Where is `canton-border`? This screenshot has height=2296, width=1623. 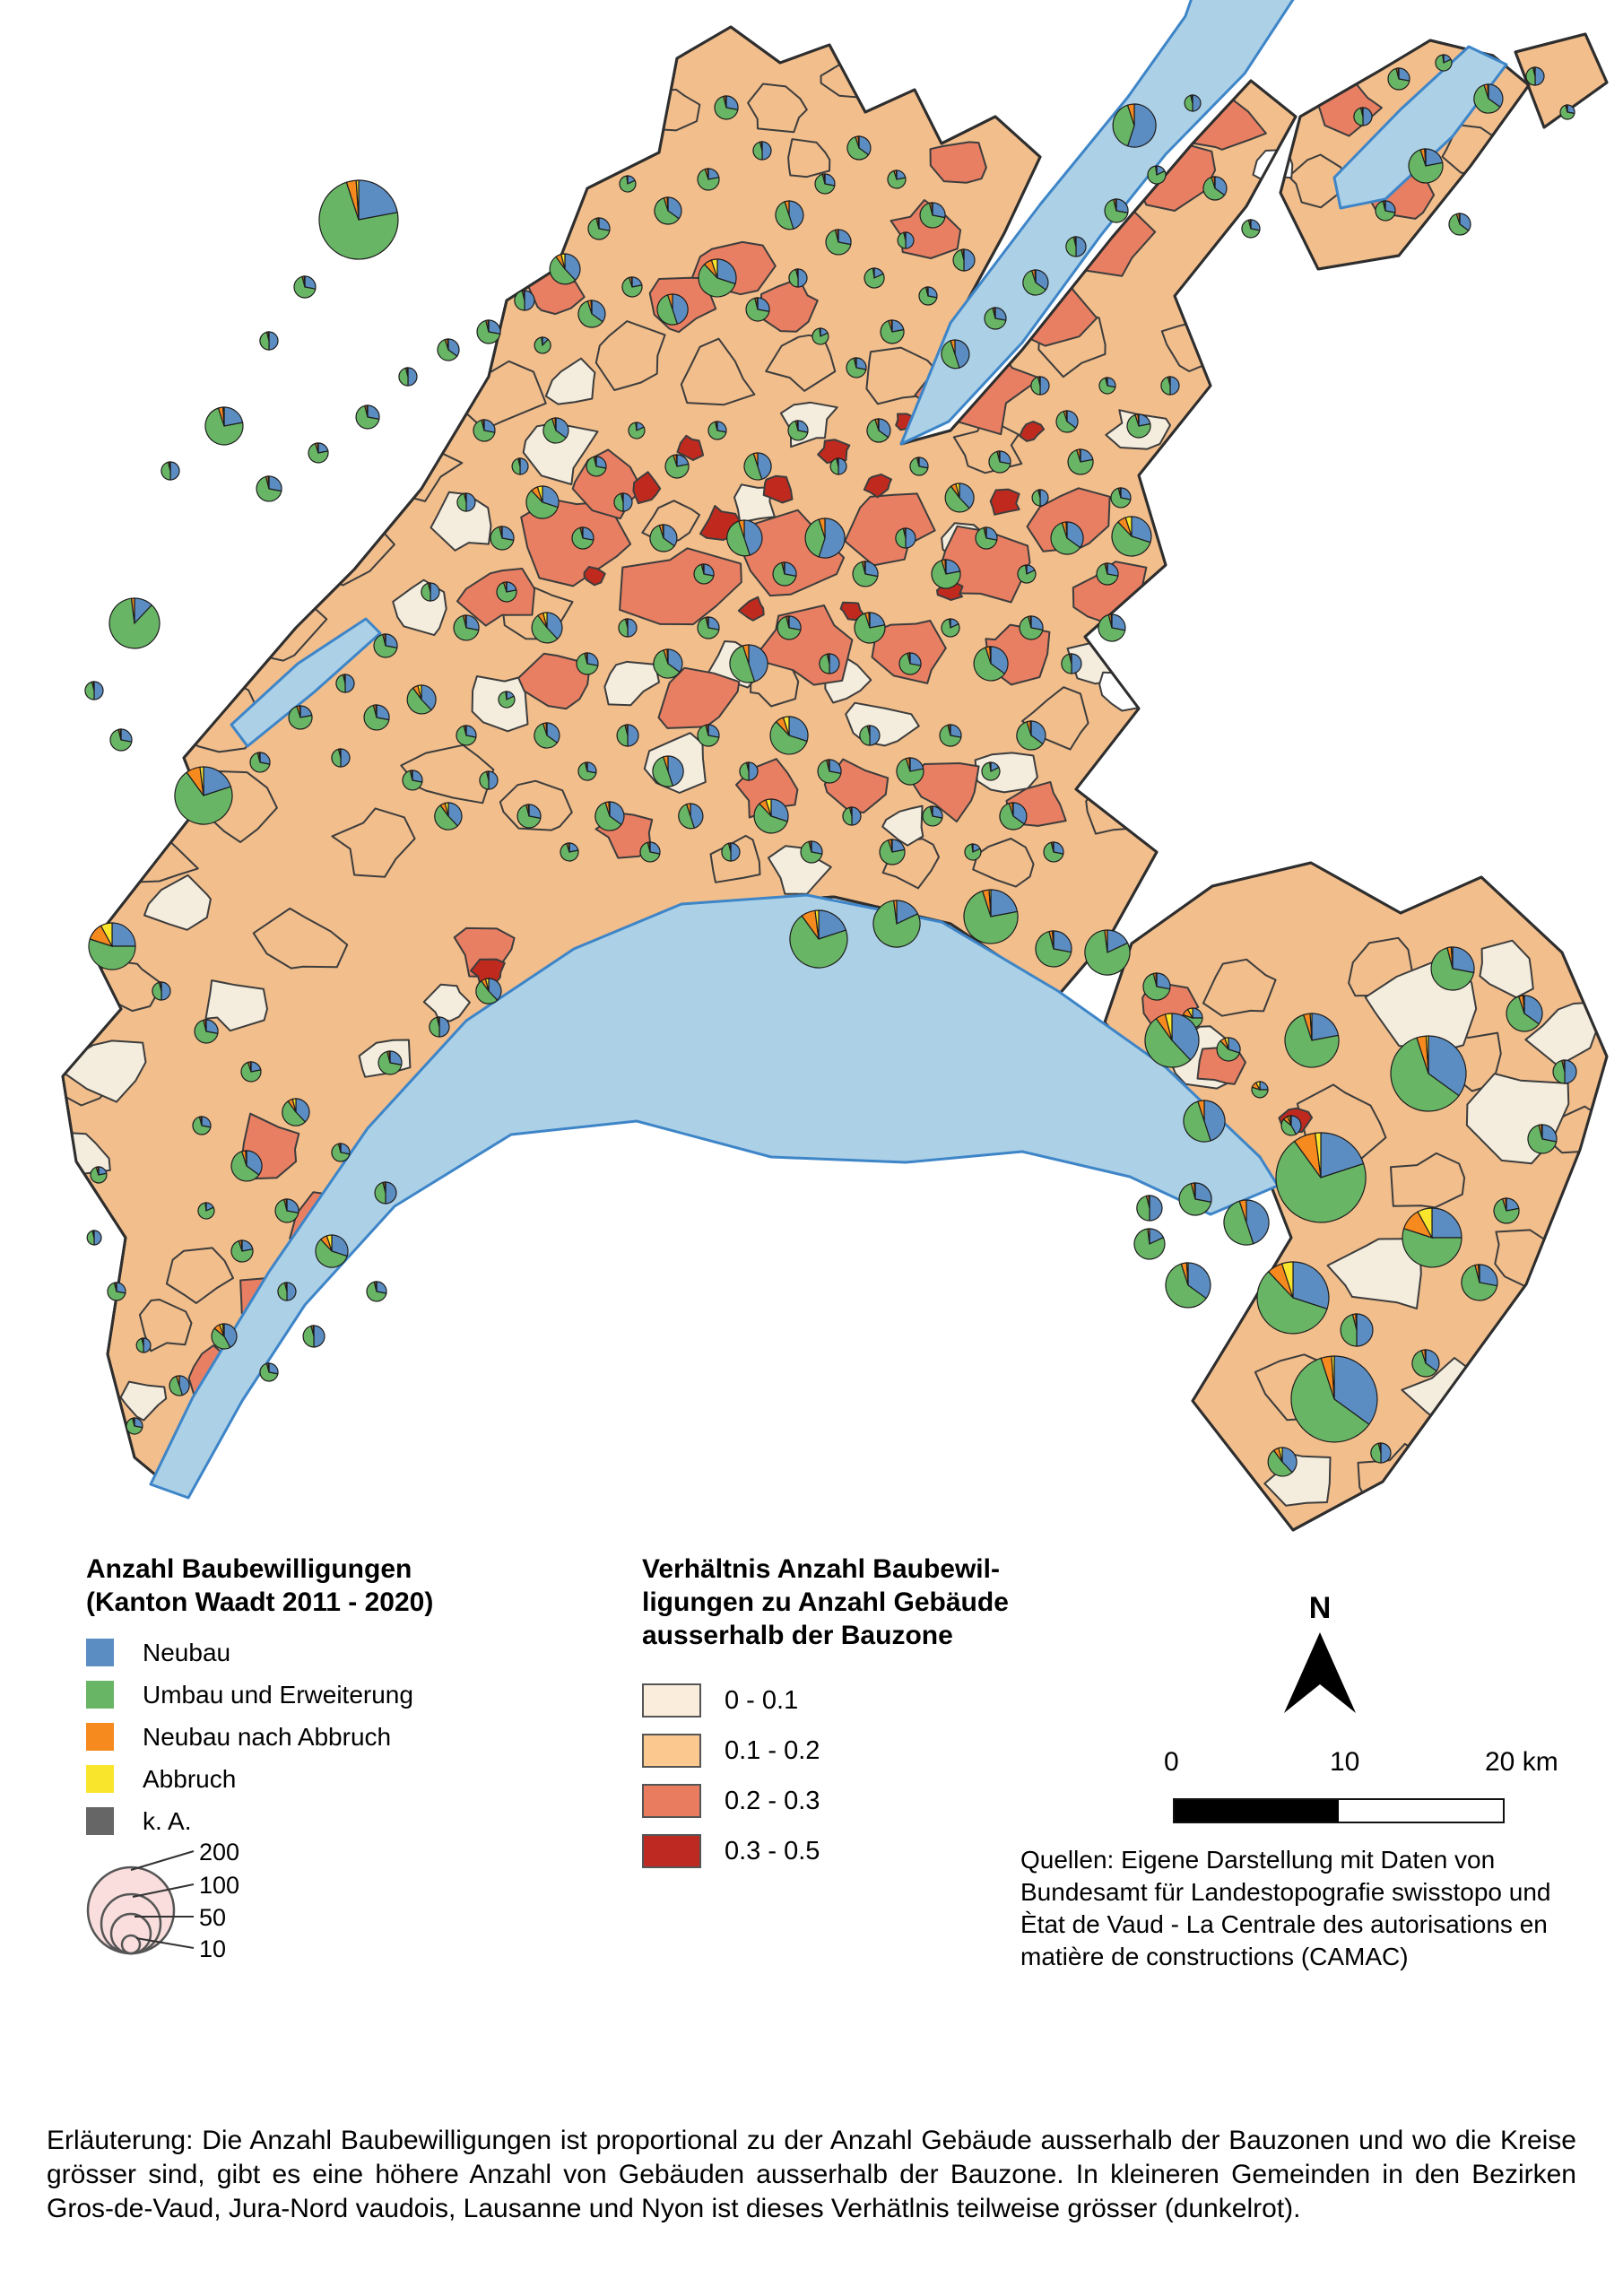
canton-border is located at coordinates (1356, 1196).